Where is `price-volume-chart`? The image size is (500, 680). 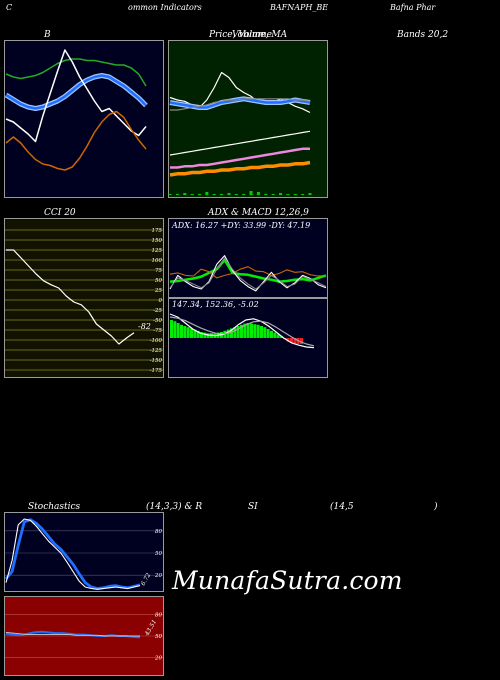 price-volume-chart is located at coordinates (248, 119).